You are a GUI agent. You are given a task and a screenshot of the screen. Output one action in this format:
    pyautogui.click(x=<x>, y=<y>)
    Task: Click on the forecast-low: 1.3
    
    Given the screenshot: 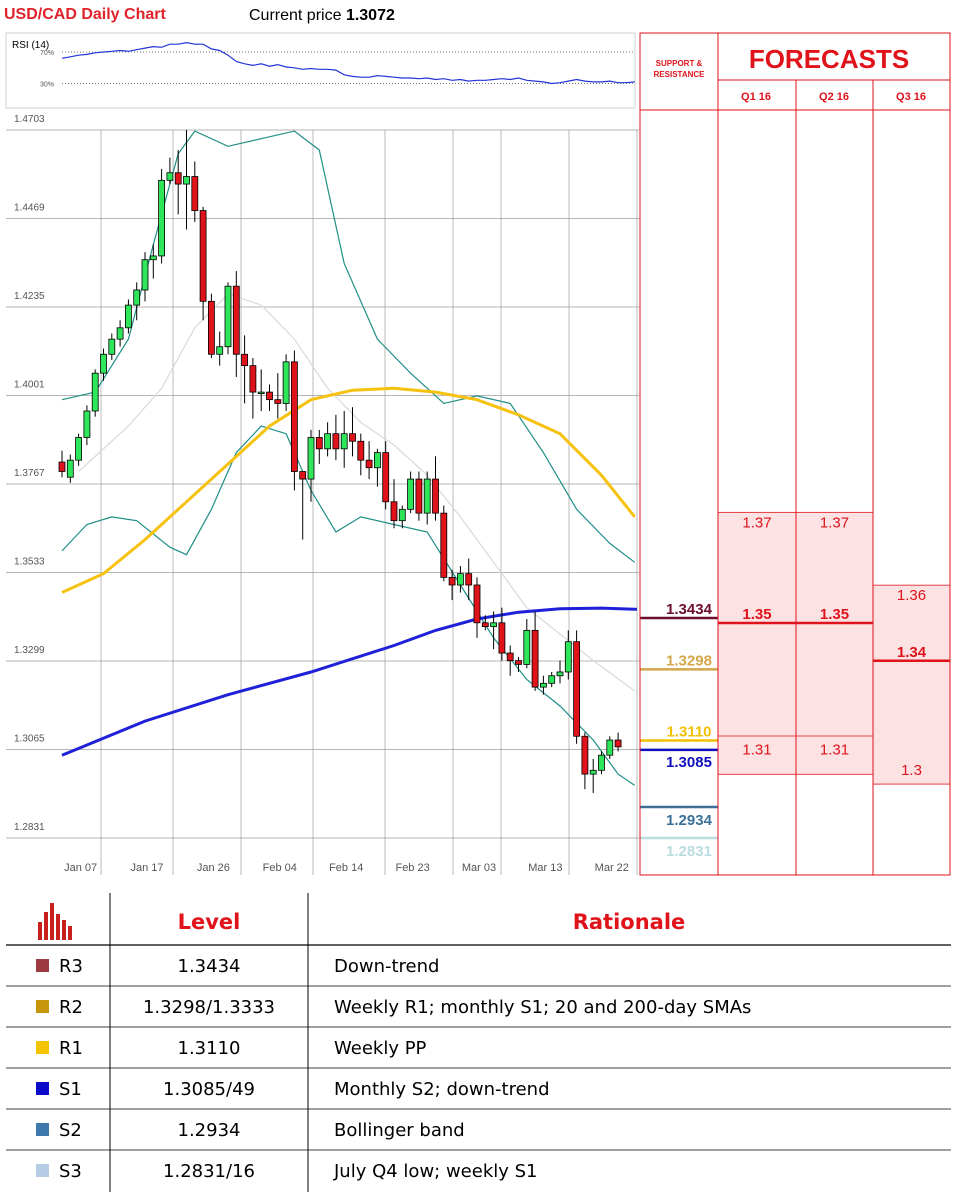 What is the action you would take?
    pyautogui.click(x=911, y=770)
    